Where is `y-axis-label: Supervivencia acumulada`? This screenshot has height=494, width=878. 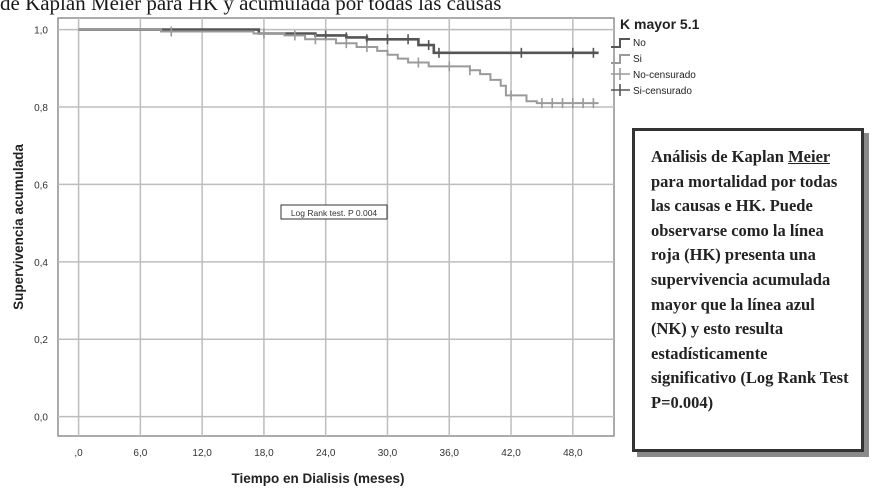 y-axis-label: Supervivencia acumulada is located at coordinates (18, 227).